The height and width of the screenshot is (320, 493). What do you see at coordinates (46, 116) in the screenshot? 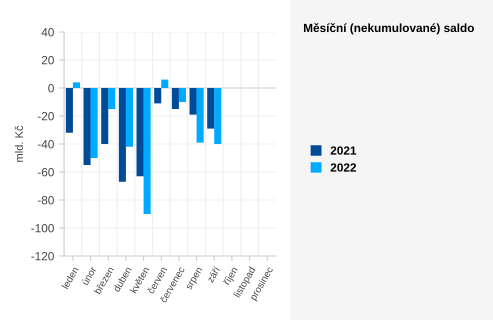
I see `y-tick-label: -20` at bounding box center [46, 116].